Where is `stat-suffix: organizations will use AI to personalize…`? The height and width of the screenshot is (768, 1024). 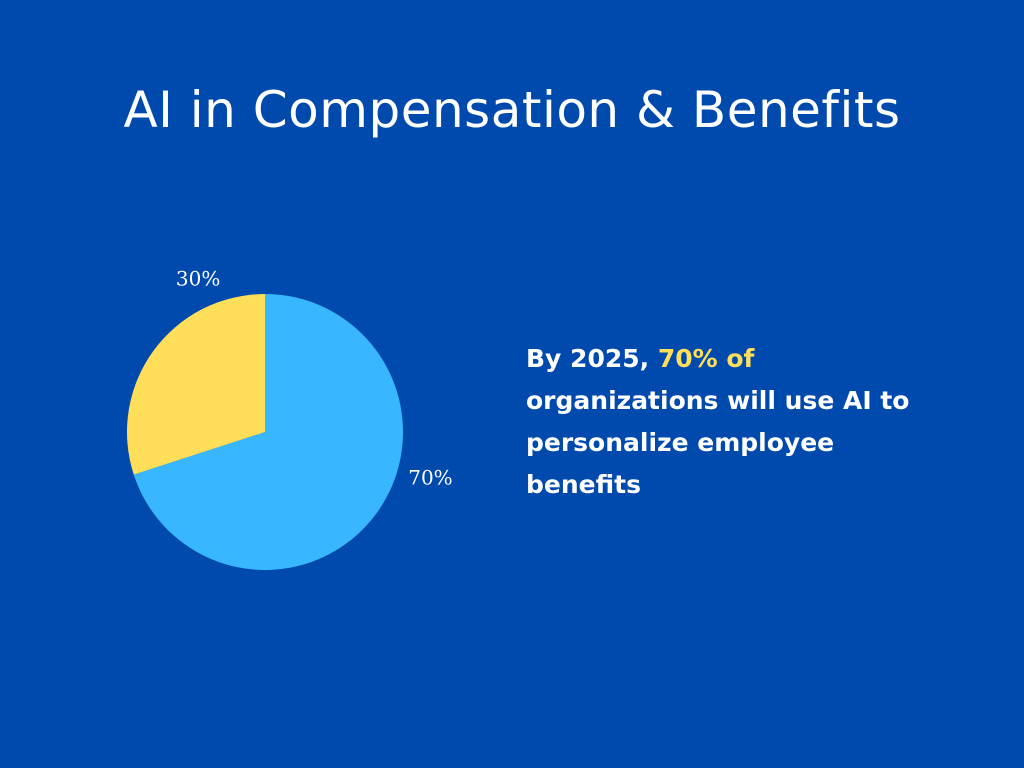
stat-suffix: organizations will use AI to personalize… is located at coordinates (718, 442).